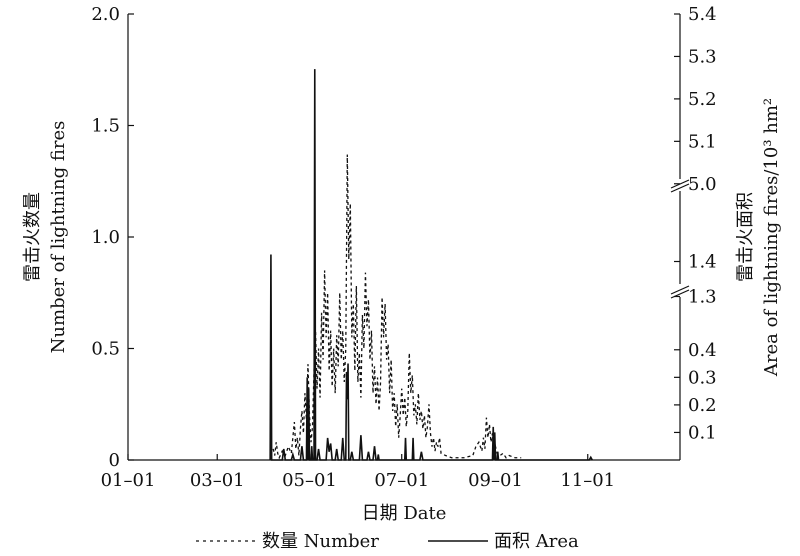 Image resolution: width=800 pixels, height=556 pixels. I want to click on y-right-tick-label: 5.4, so click(702, 14).